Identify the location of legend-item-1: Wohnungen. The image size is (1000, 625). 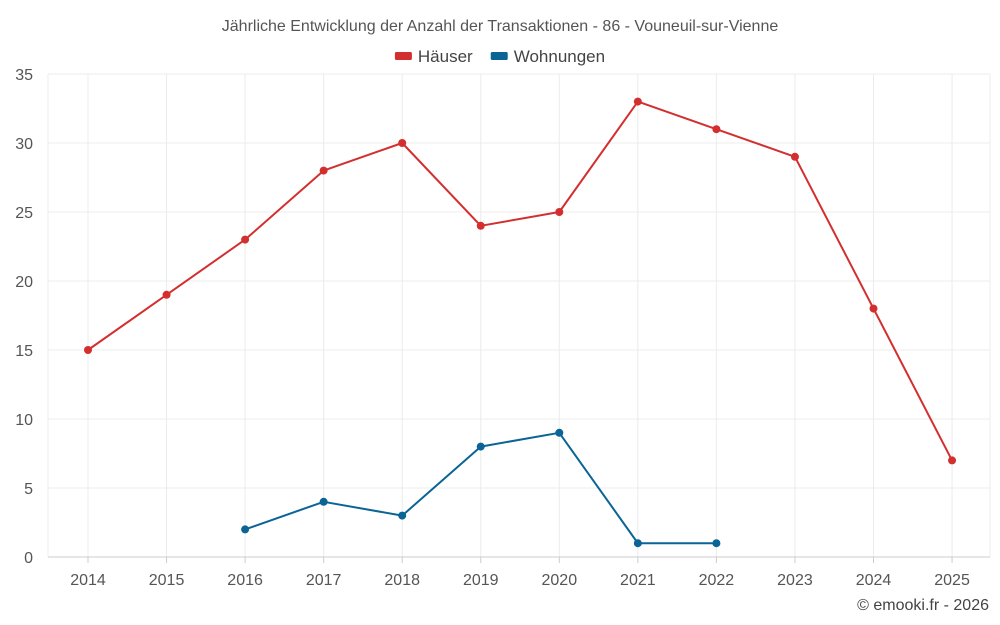
(547, 56).